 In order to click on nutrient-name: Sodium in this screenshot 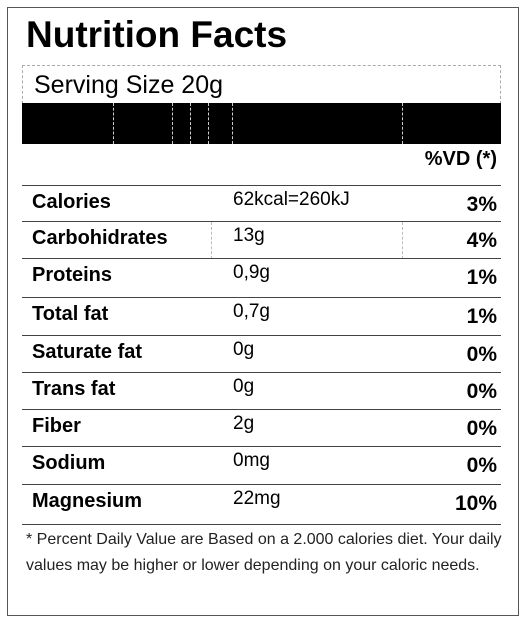, I will do `click(69, 463)`.